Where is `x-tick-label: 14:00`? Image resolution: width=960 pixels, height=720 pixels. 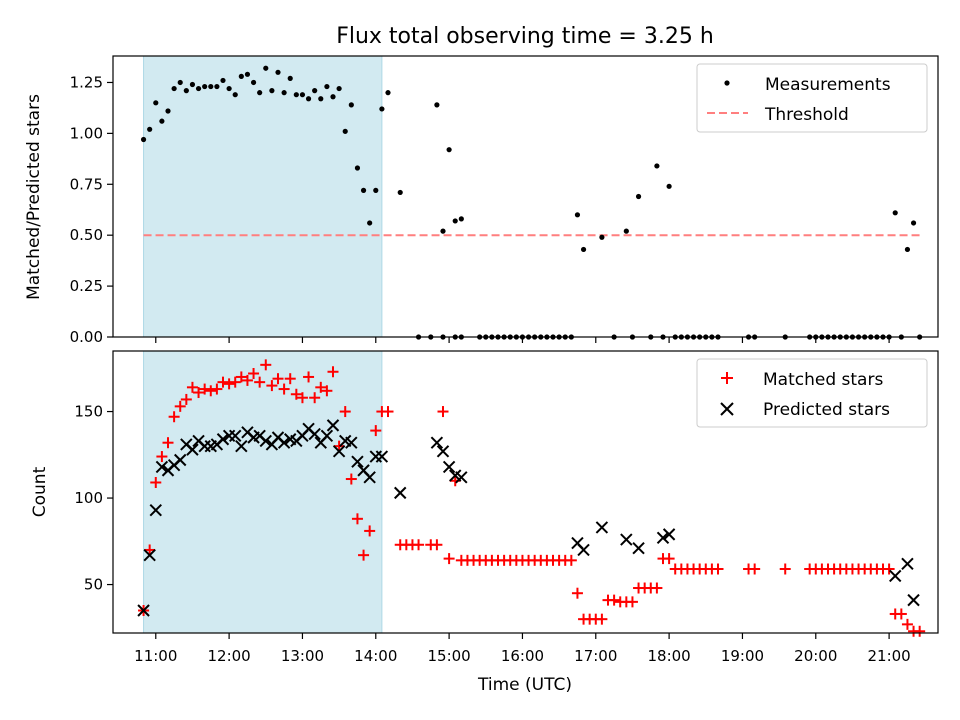
x-tick-label: 14:00 is located at coordinates (375, 656).